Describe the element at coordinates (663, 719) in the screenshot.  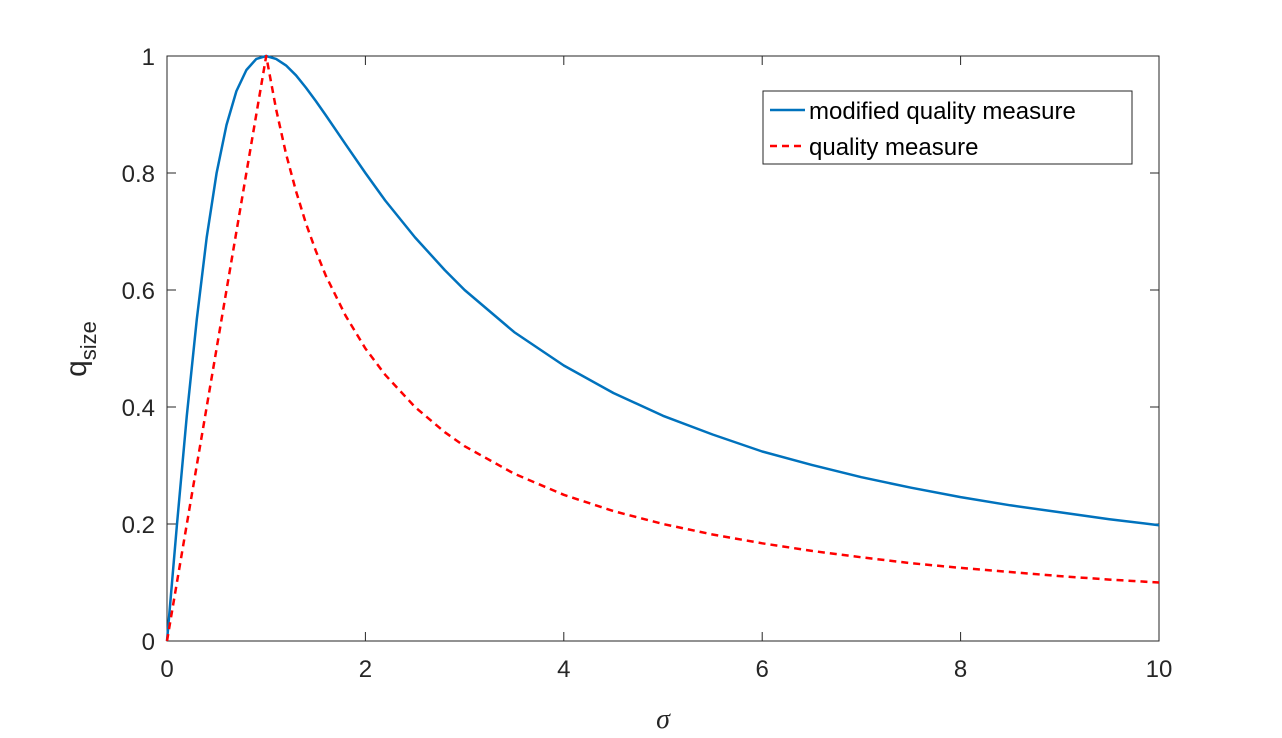
I see `x-axis-label: σ` at that location.